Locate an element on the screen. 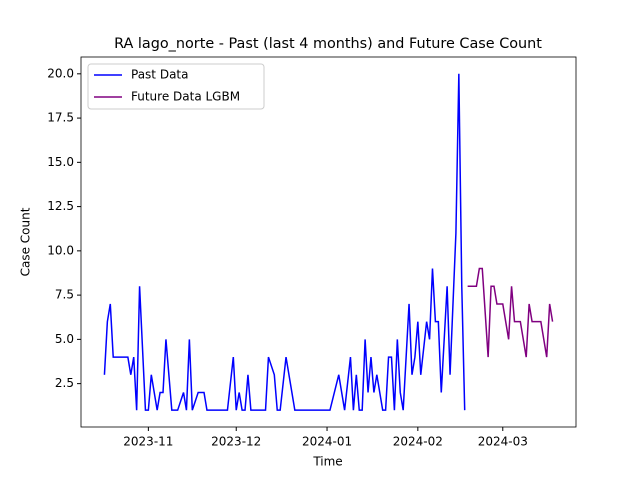 The width and height of the screenshot is (640, 484). legend-label: Past Data is located at coordinates (159, 75).